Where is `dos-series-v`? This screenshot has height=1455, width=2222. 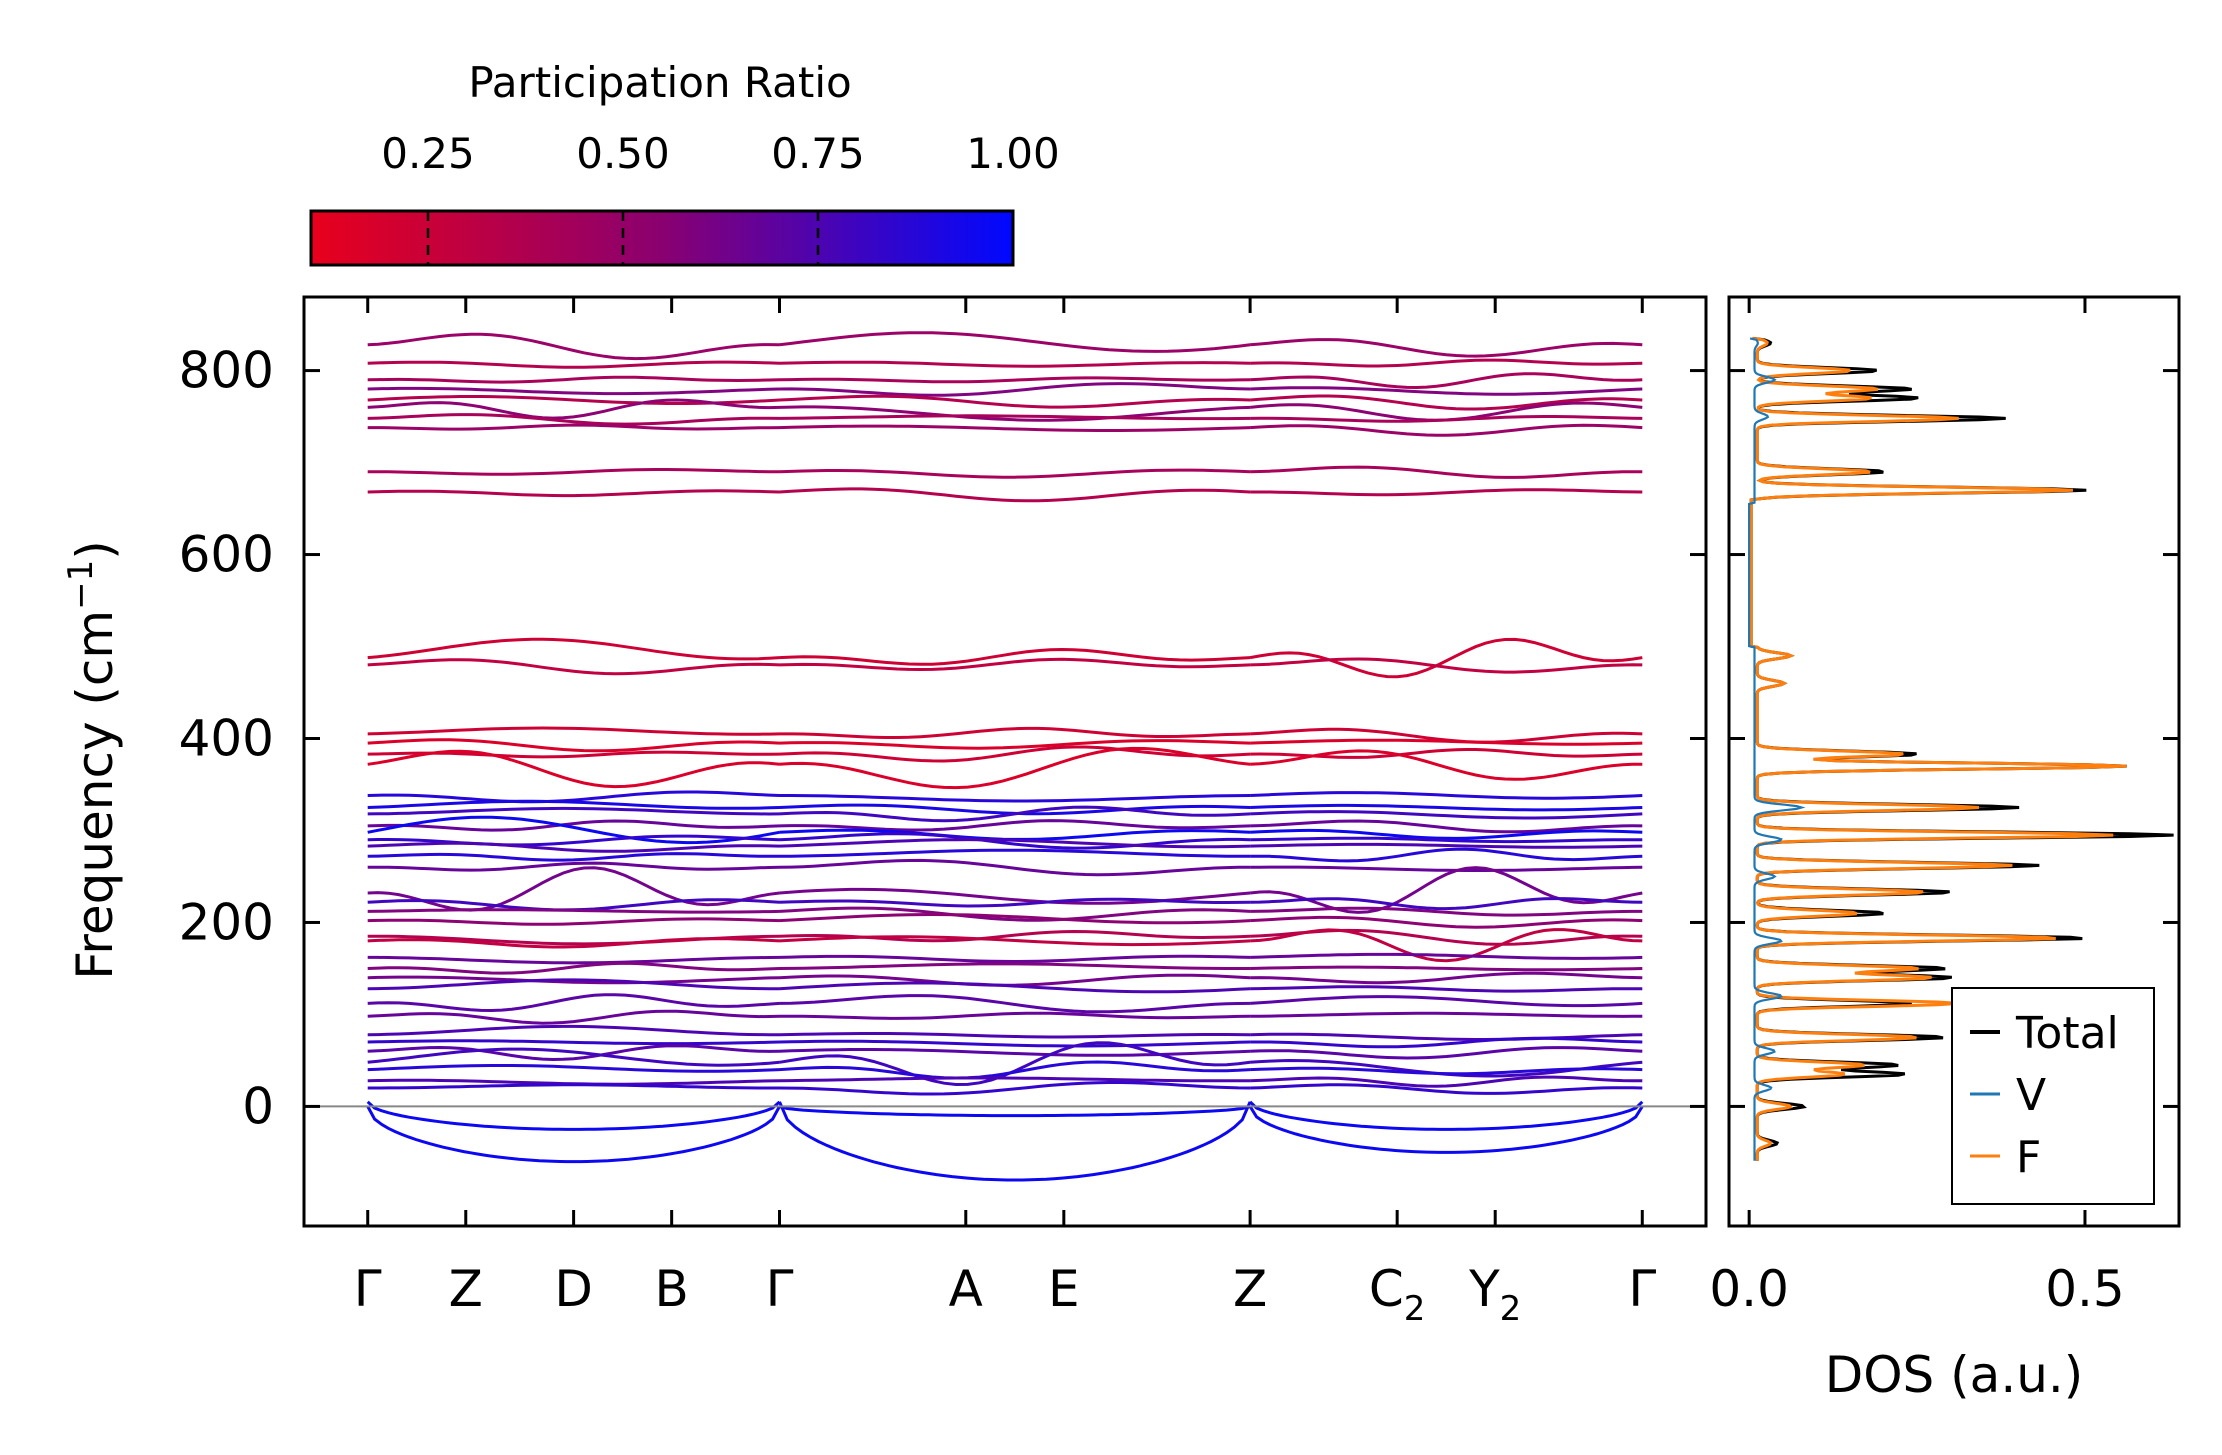 dos-series-v is located at coordinates (1777, 749).